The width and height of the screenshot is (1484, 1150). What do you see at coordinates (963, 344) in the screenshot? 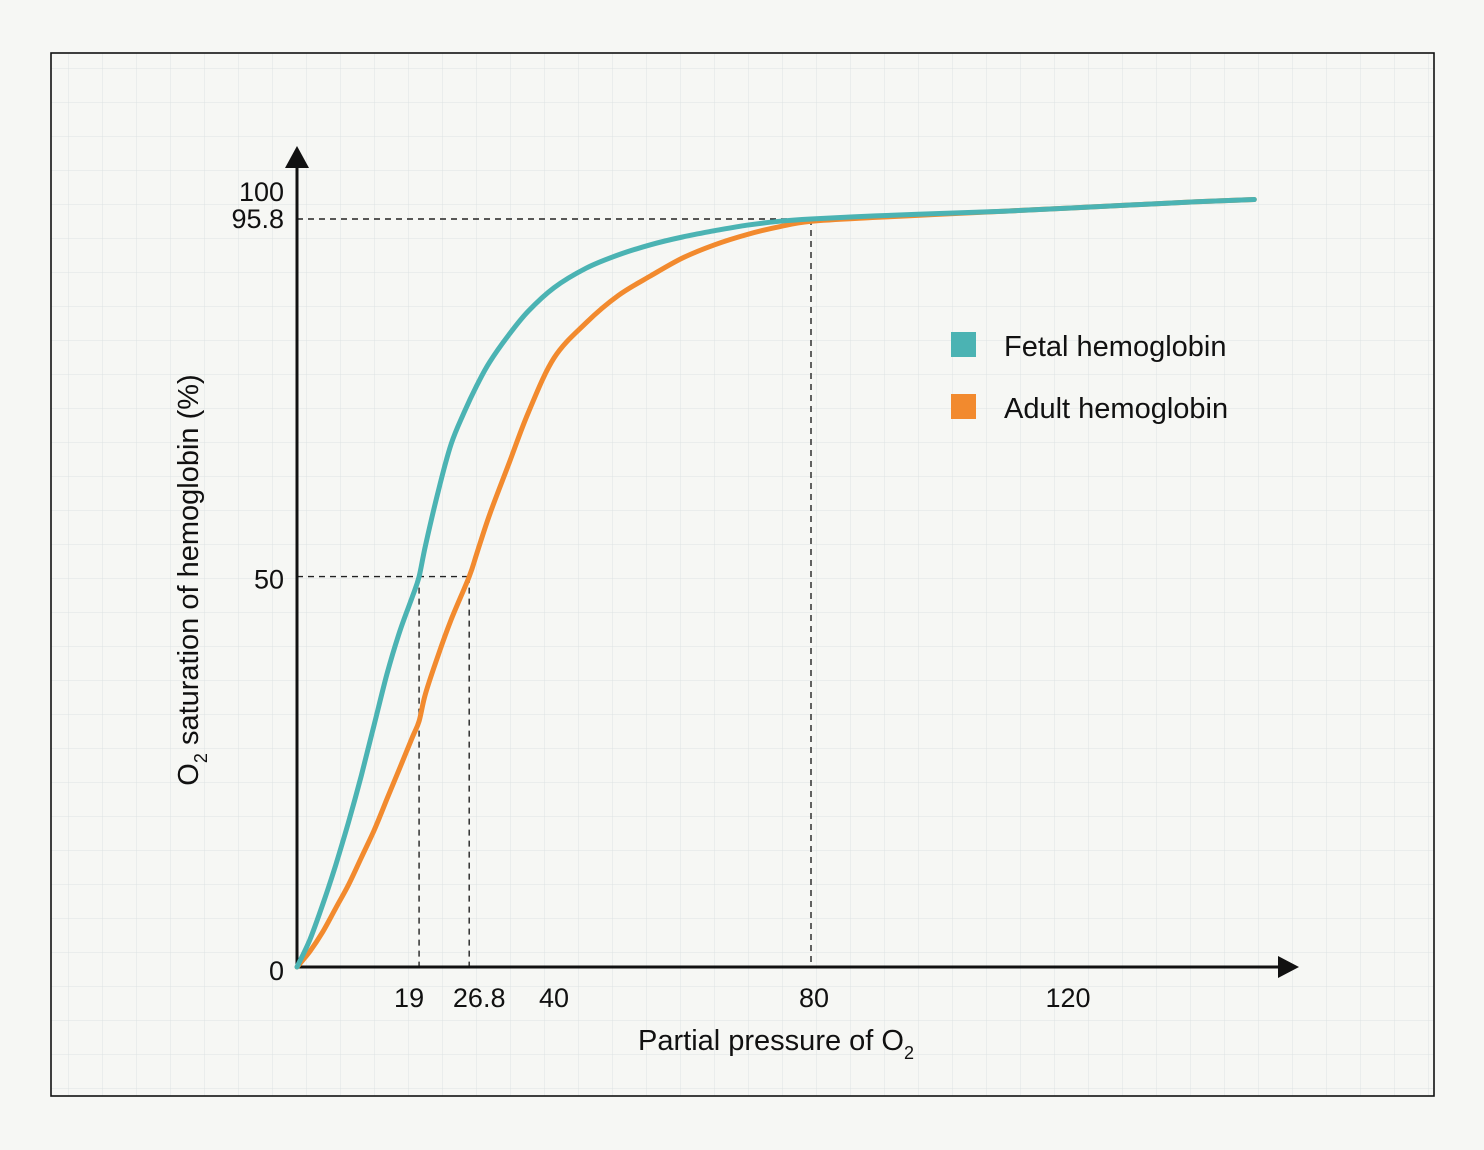
I see `legend-swatch-fetal` at bounding box center [963, 344].